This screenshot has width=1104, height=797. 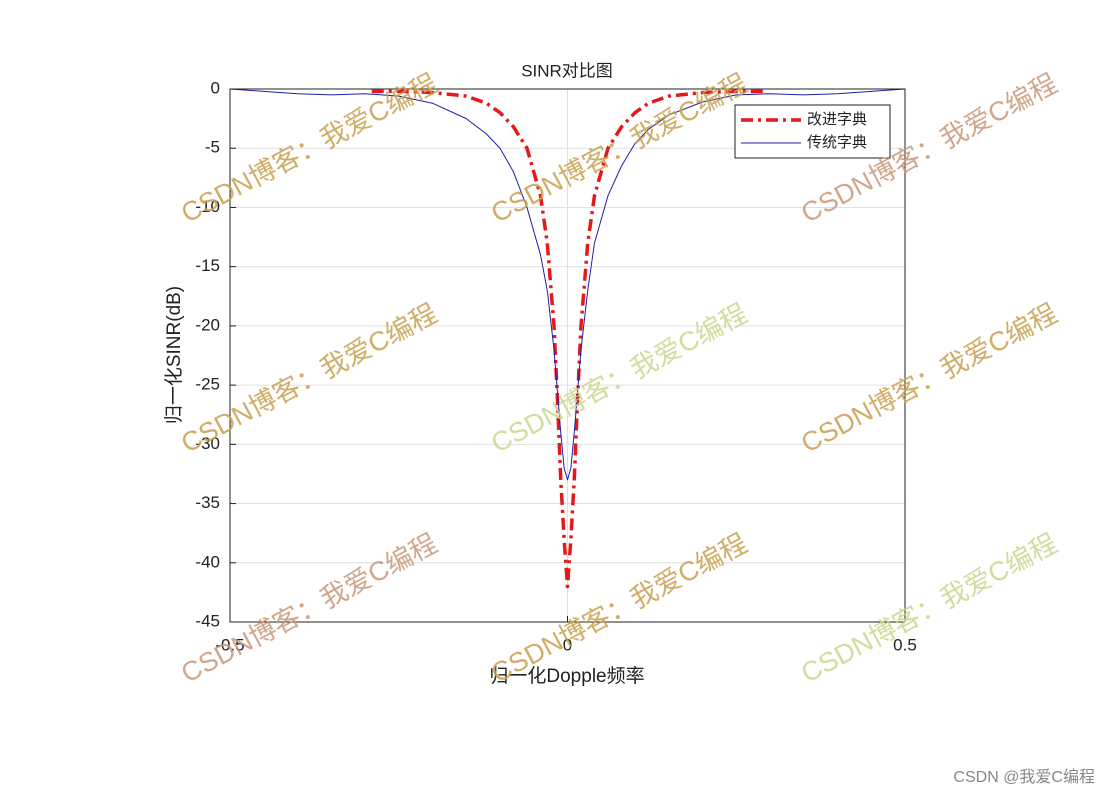 What do you see at coordinates (567, 644) in the screenshot?
I see `x-tick-label: 0` at bounding box center [567, 644].